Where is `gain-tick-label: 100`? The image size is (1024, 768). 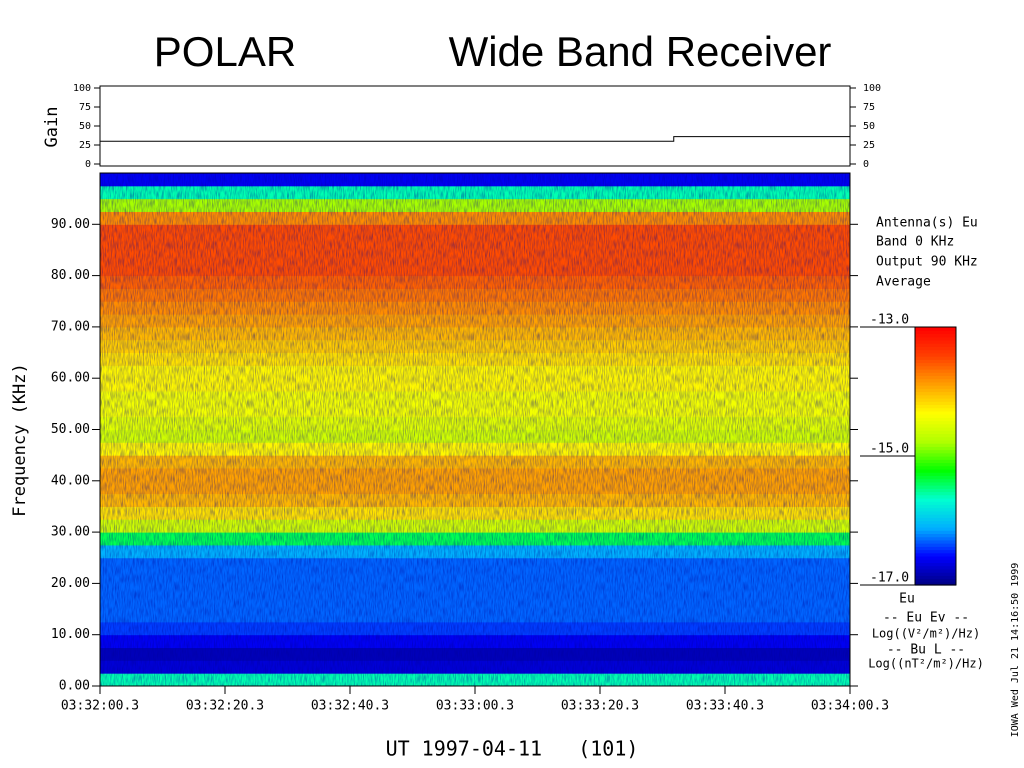 gain-tick-label: 100 is located at coordinates (82, 88).